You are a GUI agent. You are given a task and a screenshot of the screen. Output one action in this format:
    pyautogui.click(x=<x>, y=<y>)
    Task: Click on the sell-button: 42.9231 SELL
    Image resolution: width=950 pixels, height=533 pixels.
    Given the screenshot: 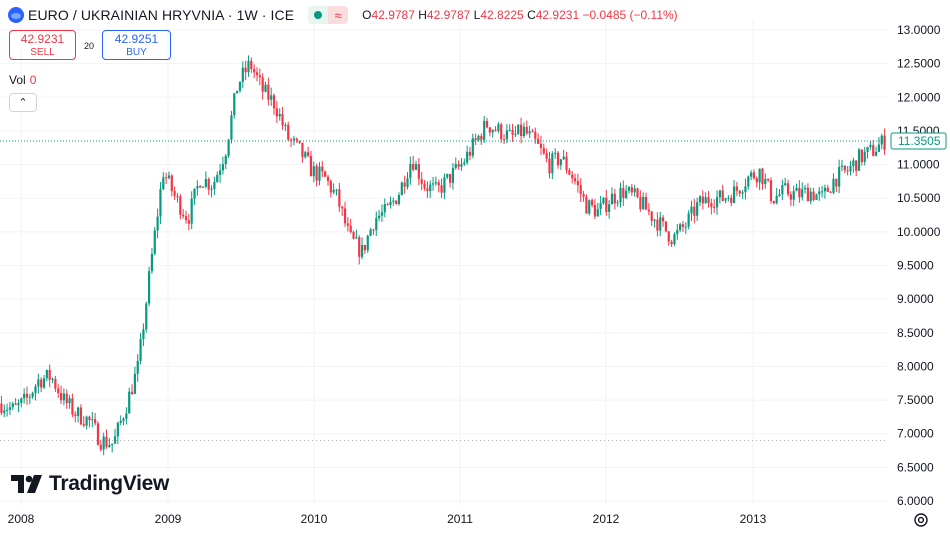 What is the action you would take?
    pyautogui.click(x=42, y=45)
    